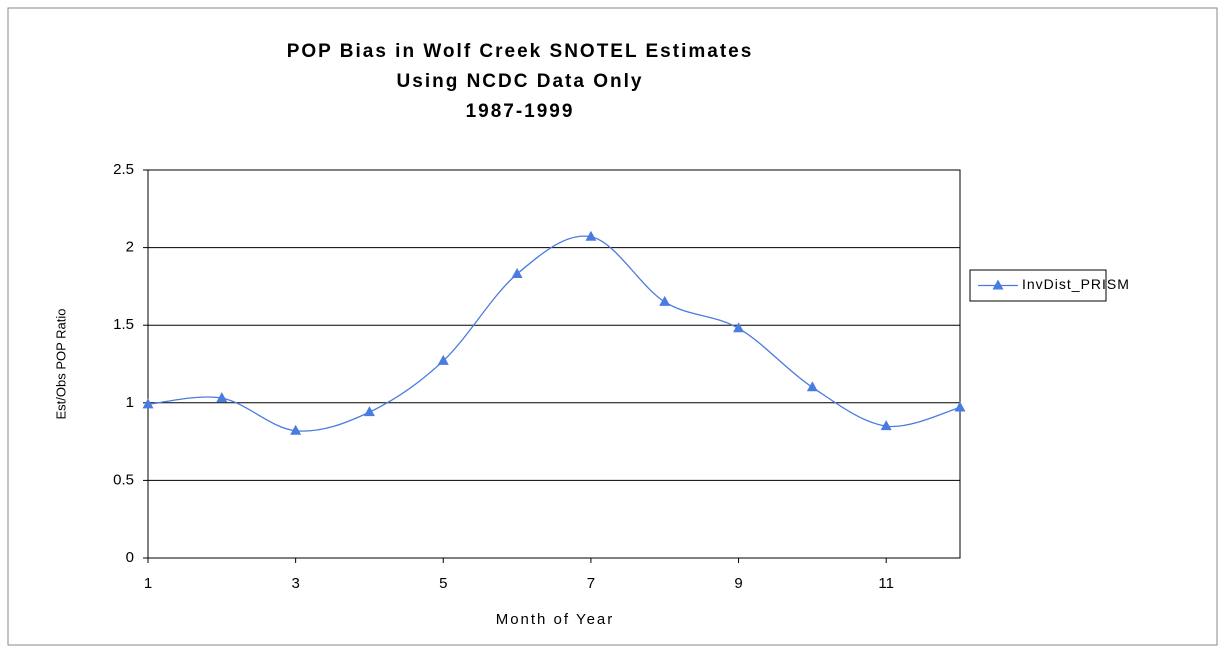 This screenshot has width=1225, height=650. Describe the element at coordinates (123, 169) in the screenshot. I see `y-tick-label: 2.5` at that location.